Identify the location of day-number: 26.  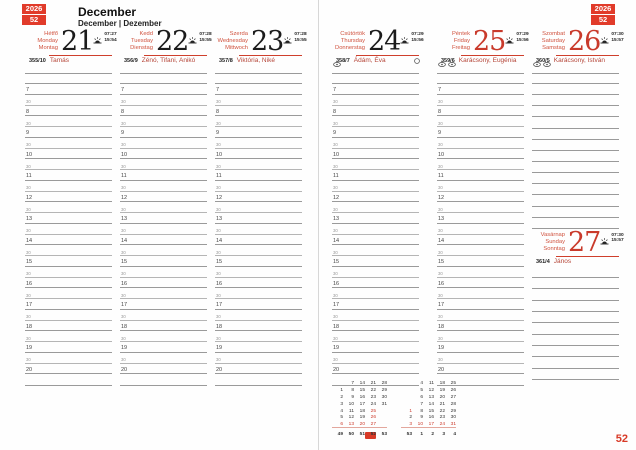
(584, 41).